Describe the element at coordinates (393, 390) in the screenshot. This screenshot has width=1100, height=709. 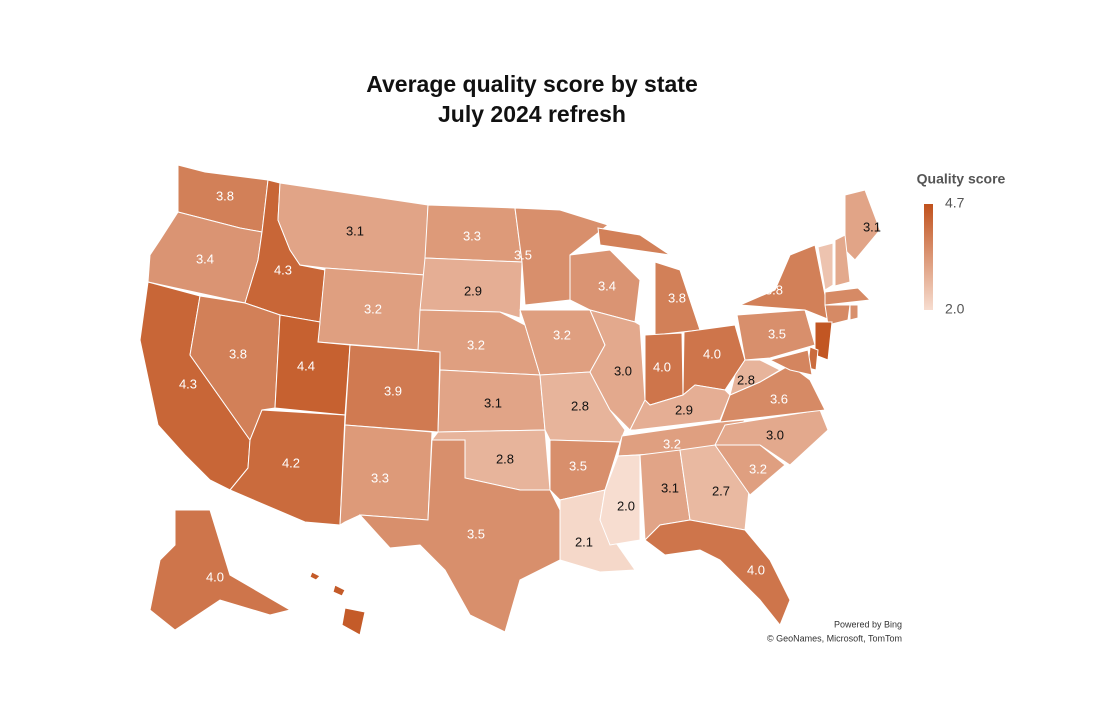
I see `data-label: 3.9` at that location.